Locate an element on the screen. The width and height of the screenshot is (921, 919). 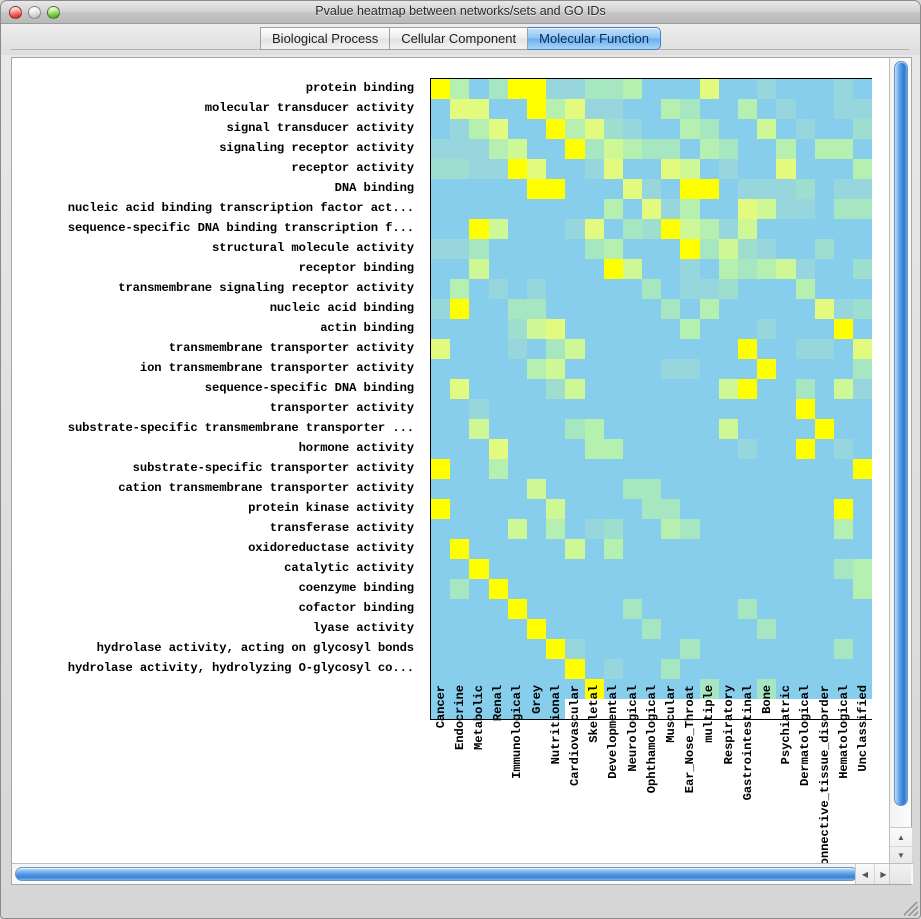
scroll-right-icon: ▶ is located at coordinates (883, 874).